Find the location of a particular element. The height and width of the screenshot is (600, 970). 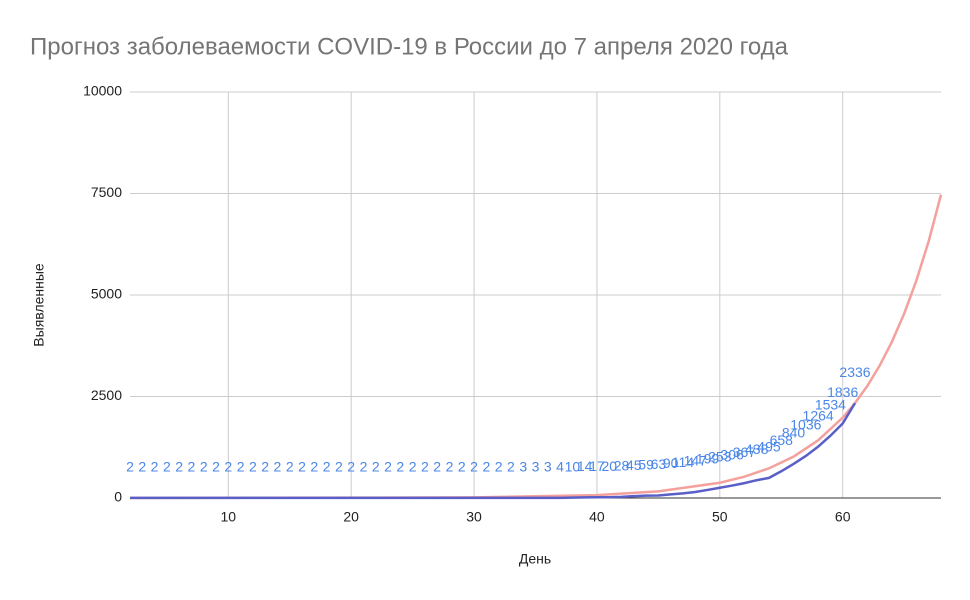

data-label: 59 is located at coordinates (646, 464).